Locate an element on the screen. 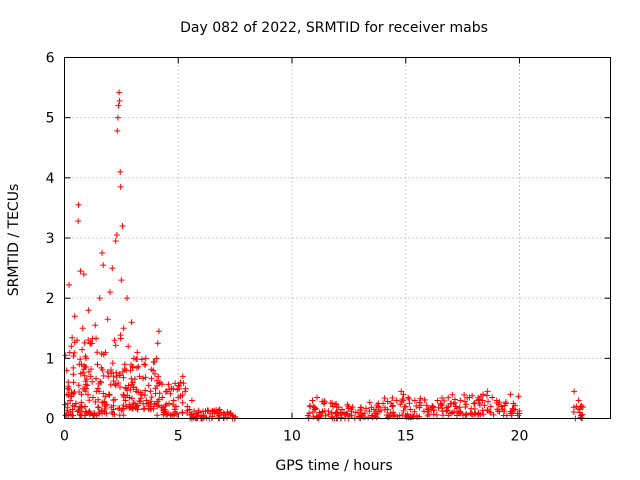 This screenshot has height=480, width=640. y-tick-label: 1 is located at coordinates (50, 359).